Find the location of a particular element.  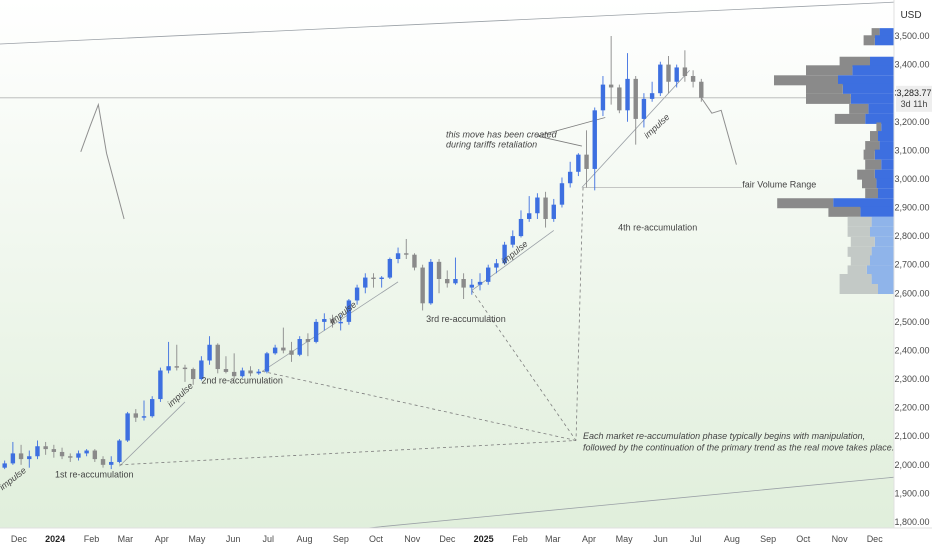

trendline-upper_channel is located at coordinates (452, 23).